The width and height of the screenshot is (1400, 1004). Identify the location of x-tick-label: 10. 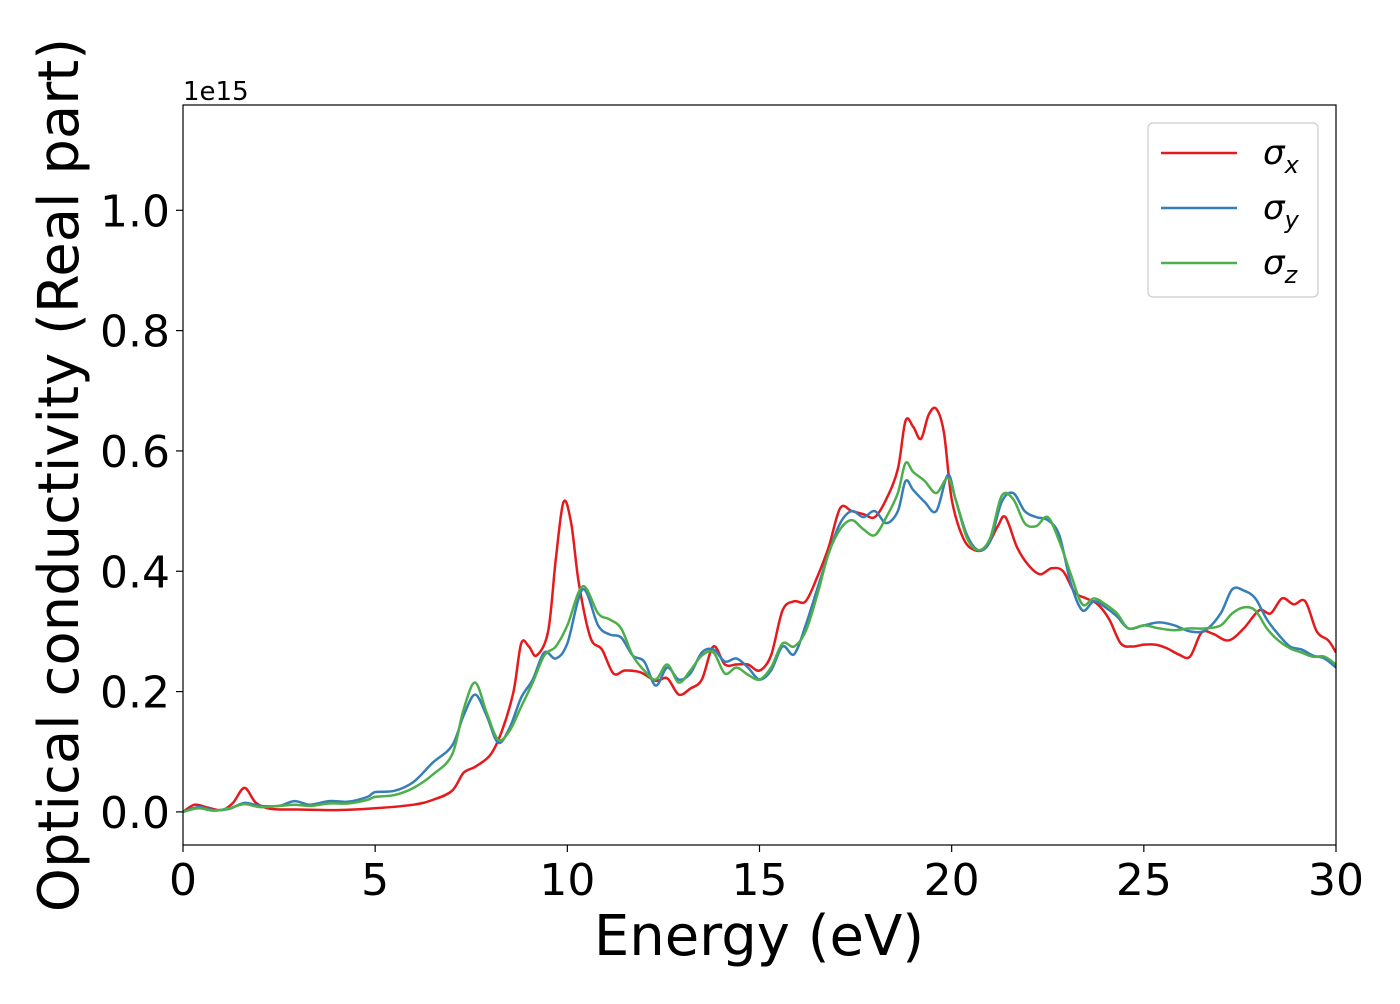
(567, 880).